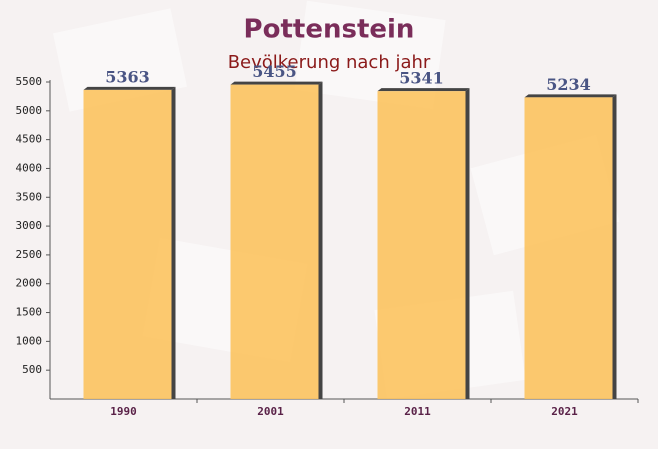  Describe the element at coordinates (29, 167) in the screenshot. I see `y-tick-label: 4000` at that location.